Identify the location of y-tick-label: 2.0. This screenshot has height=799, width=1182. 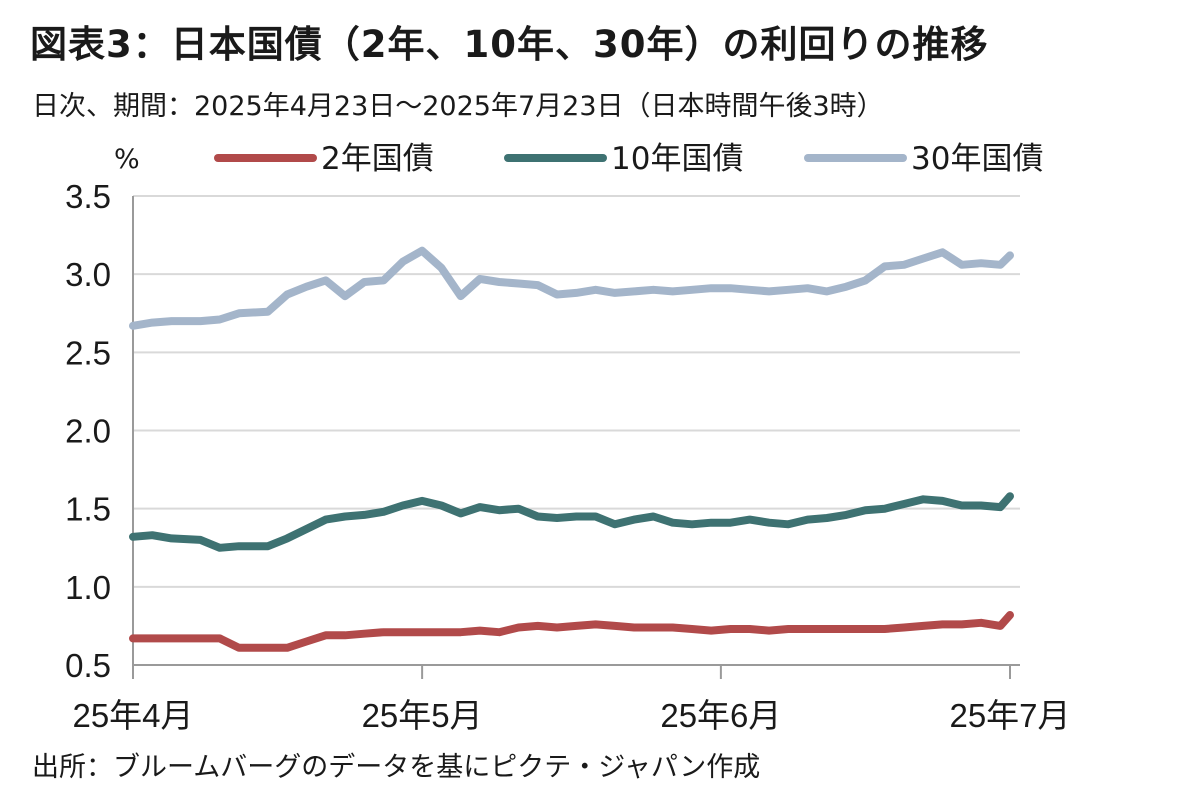
(88, 431).